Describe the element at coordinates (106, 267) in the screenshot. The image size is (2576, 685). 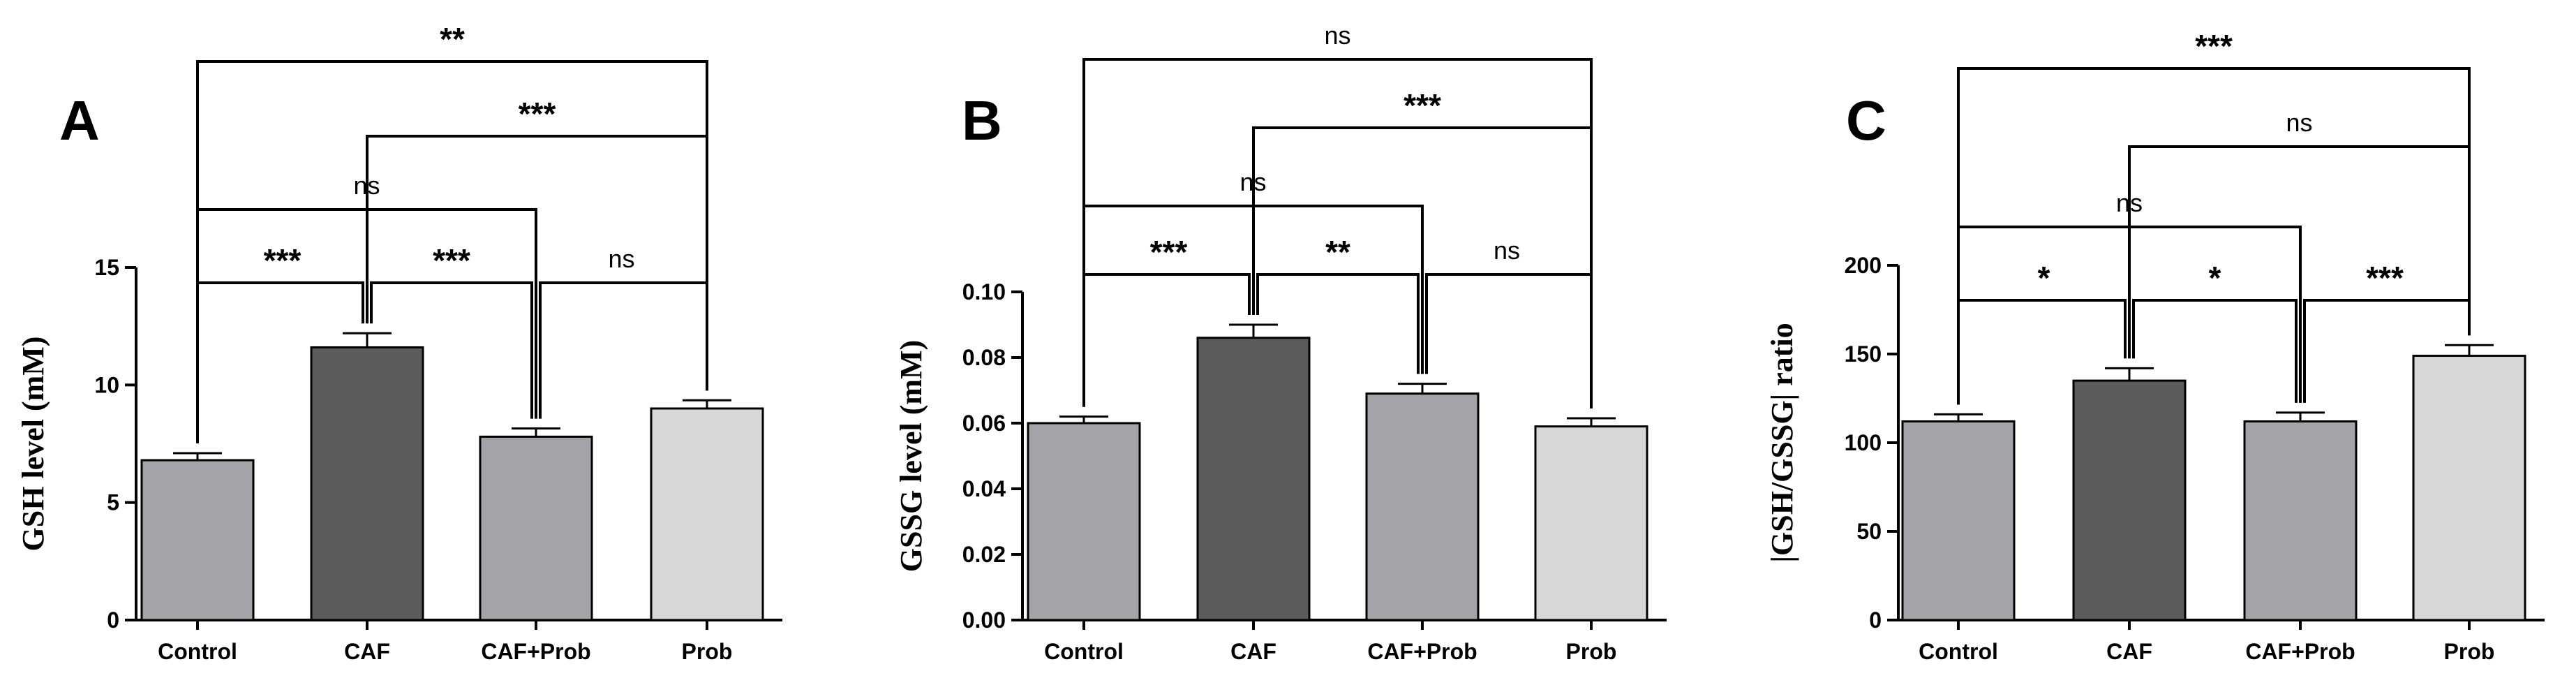
I see `y-tick-label: 15` at that location.